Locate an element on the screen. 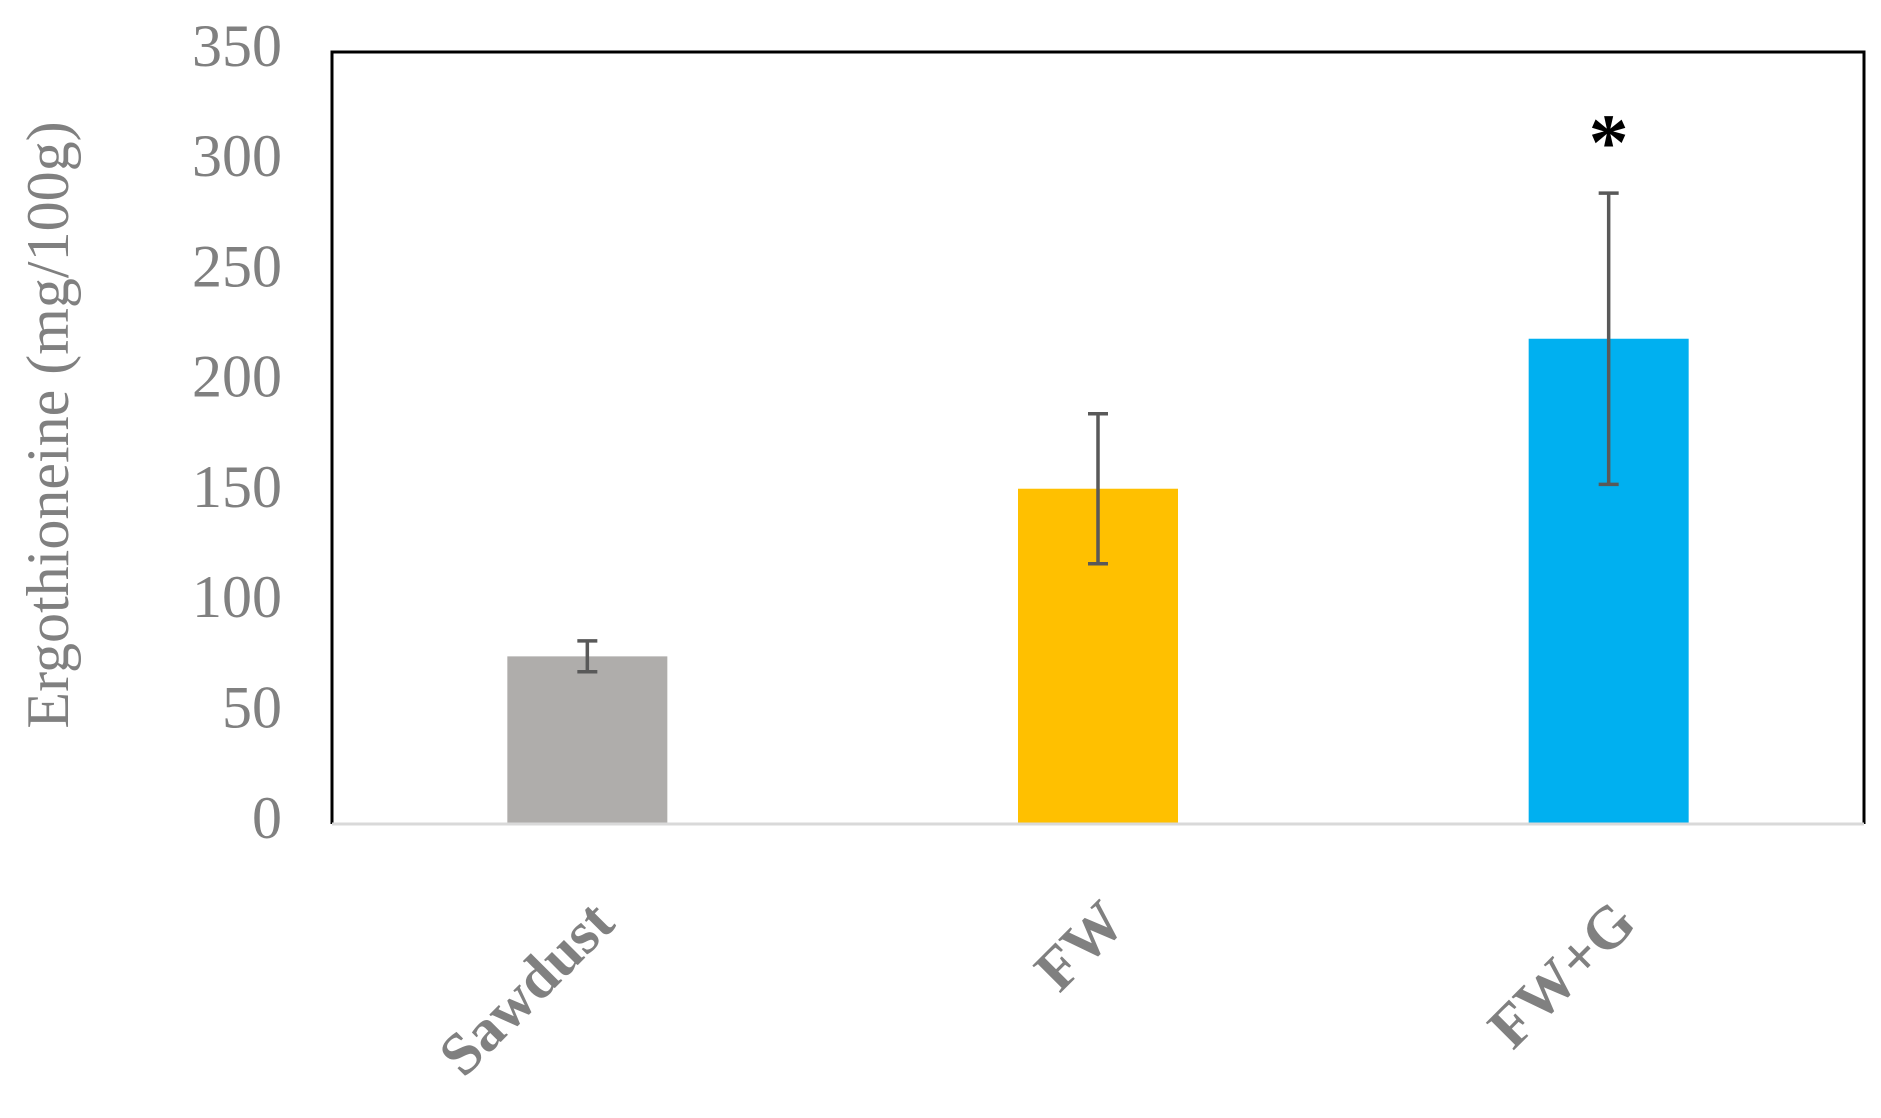  annotation: * is located at coordinates (1609, 144).